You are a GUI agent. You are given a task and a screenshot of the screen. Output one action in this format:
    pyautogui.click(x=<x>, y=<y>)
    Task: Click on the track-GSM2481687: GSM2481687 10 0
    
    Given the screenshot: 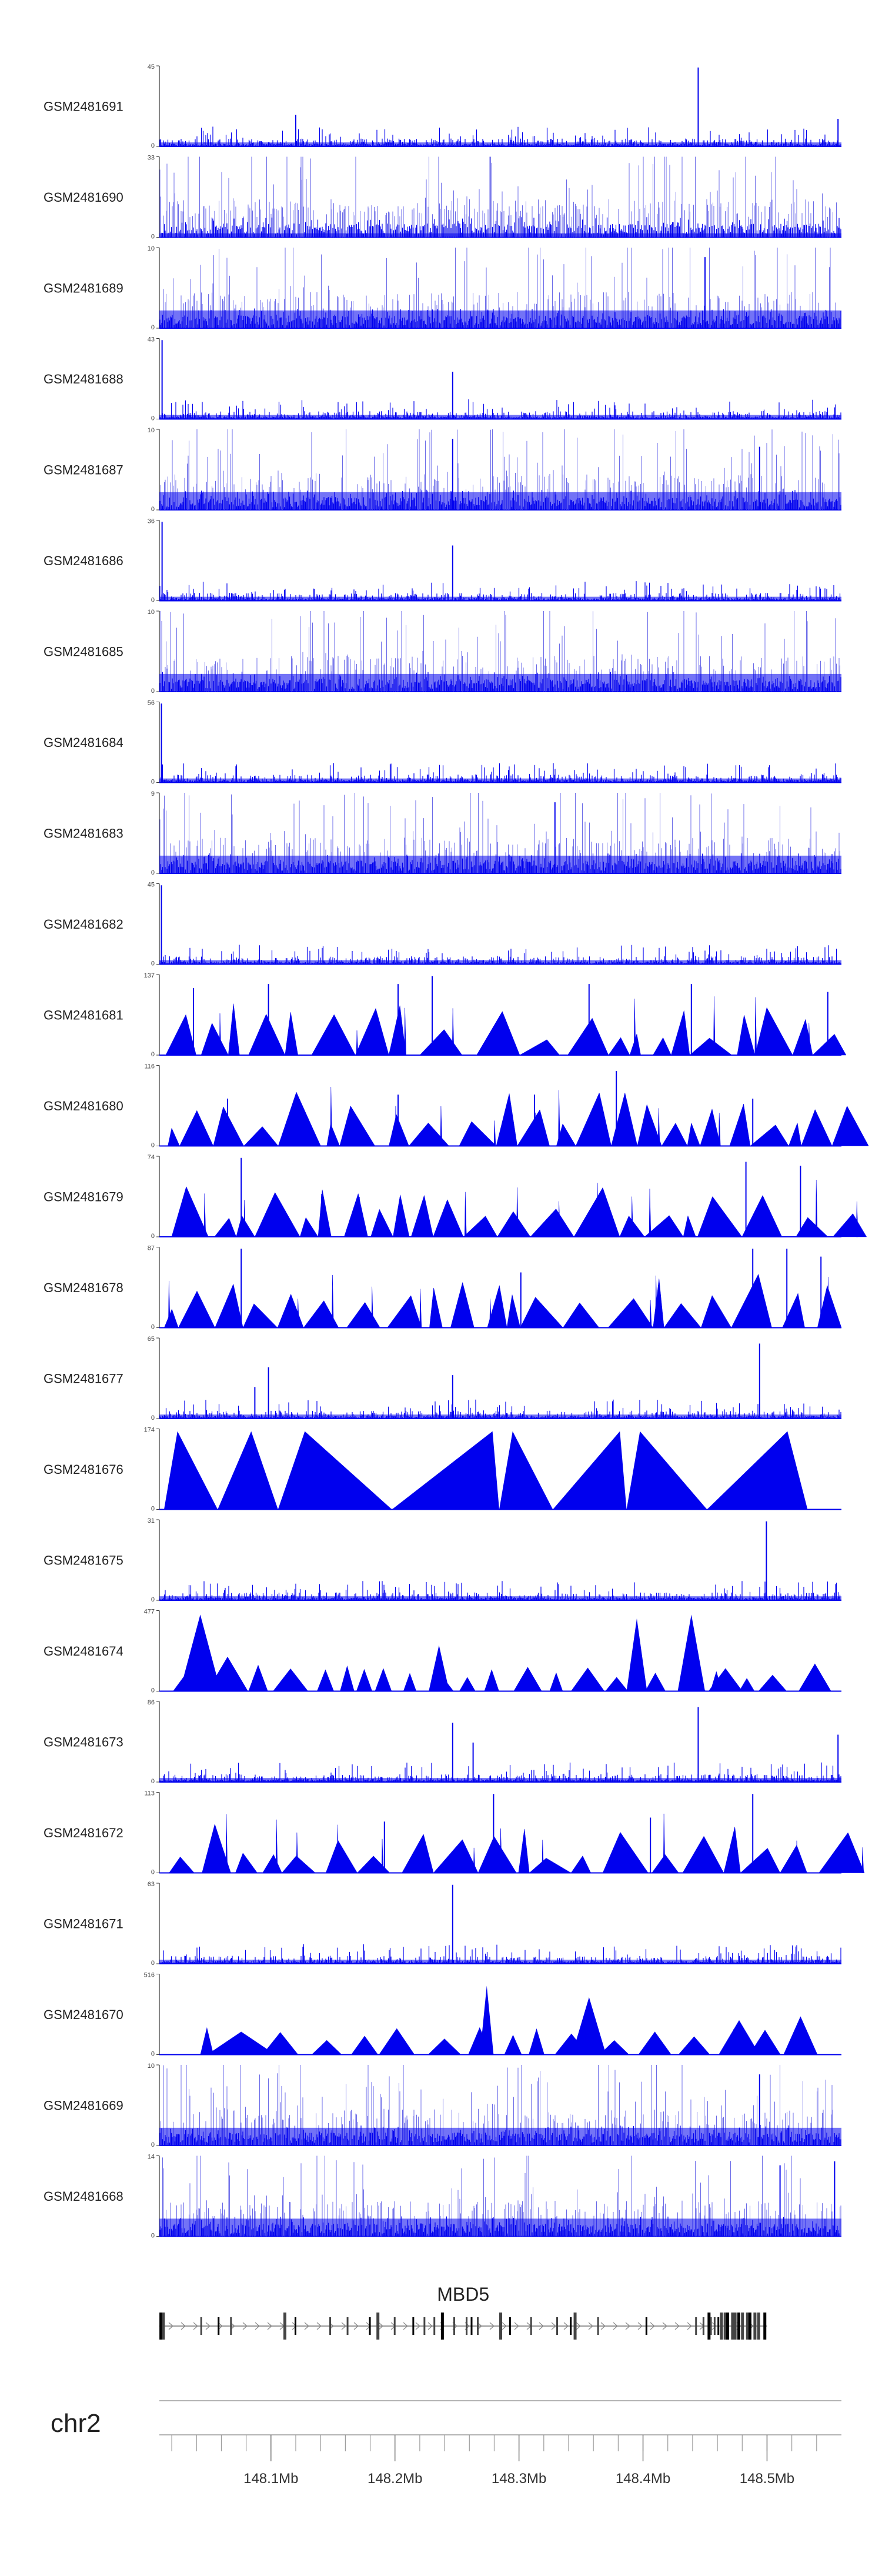 What is the action you would take?
    pyautogui.click(x=442, y=470)
    